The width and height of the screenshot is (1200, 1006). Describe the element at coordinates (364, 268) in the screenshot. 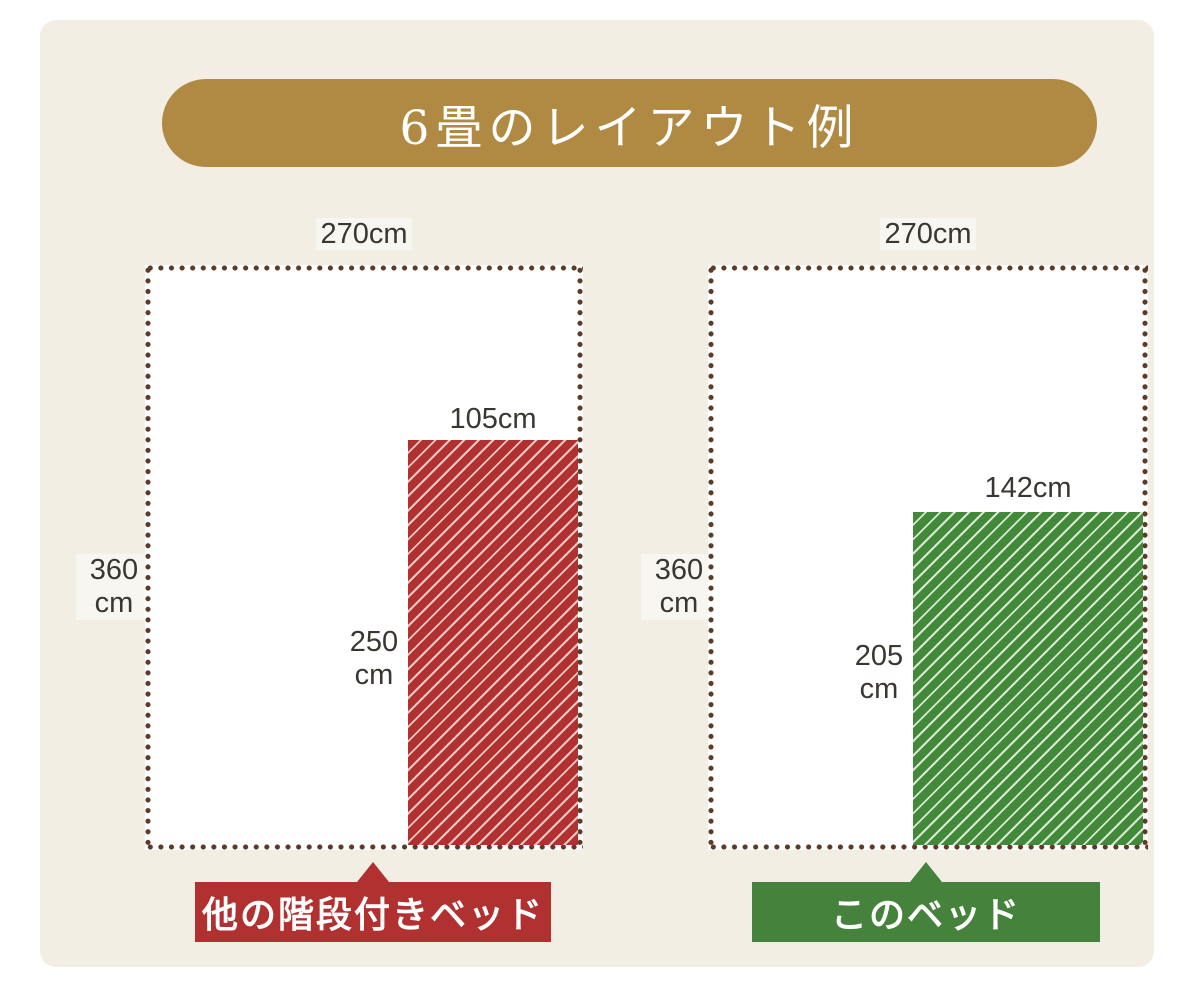

I see `room-a-border-top` at that location.